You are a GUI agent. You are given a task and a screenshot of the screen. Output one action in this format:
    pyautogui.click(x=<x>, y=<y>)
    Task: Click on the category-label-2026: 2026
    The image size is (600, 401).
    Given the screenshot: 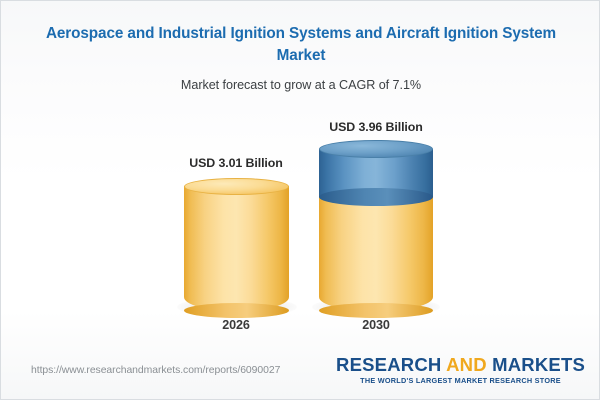 What is the action you would take?
    pyautogui.click(x=236, y=325)
    